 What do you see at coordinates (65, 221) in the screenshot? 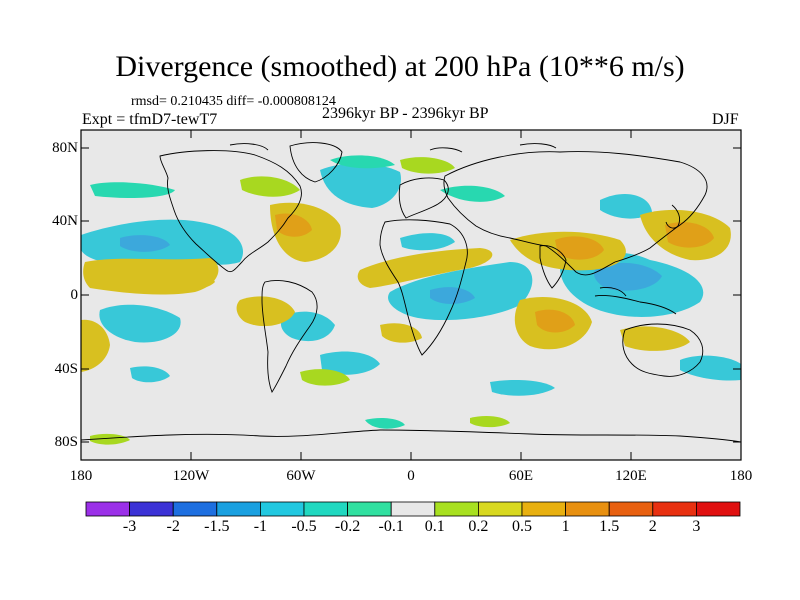
I see `y-tick-label: 40N` at bounding box center [65, 221].